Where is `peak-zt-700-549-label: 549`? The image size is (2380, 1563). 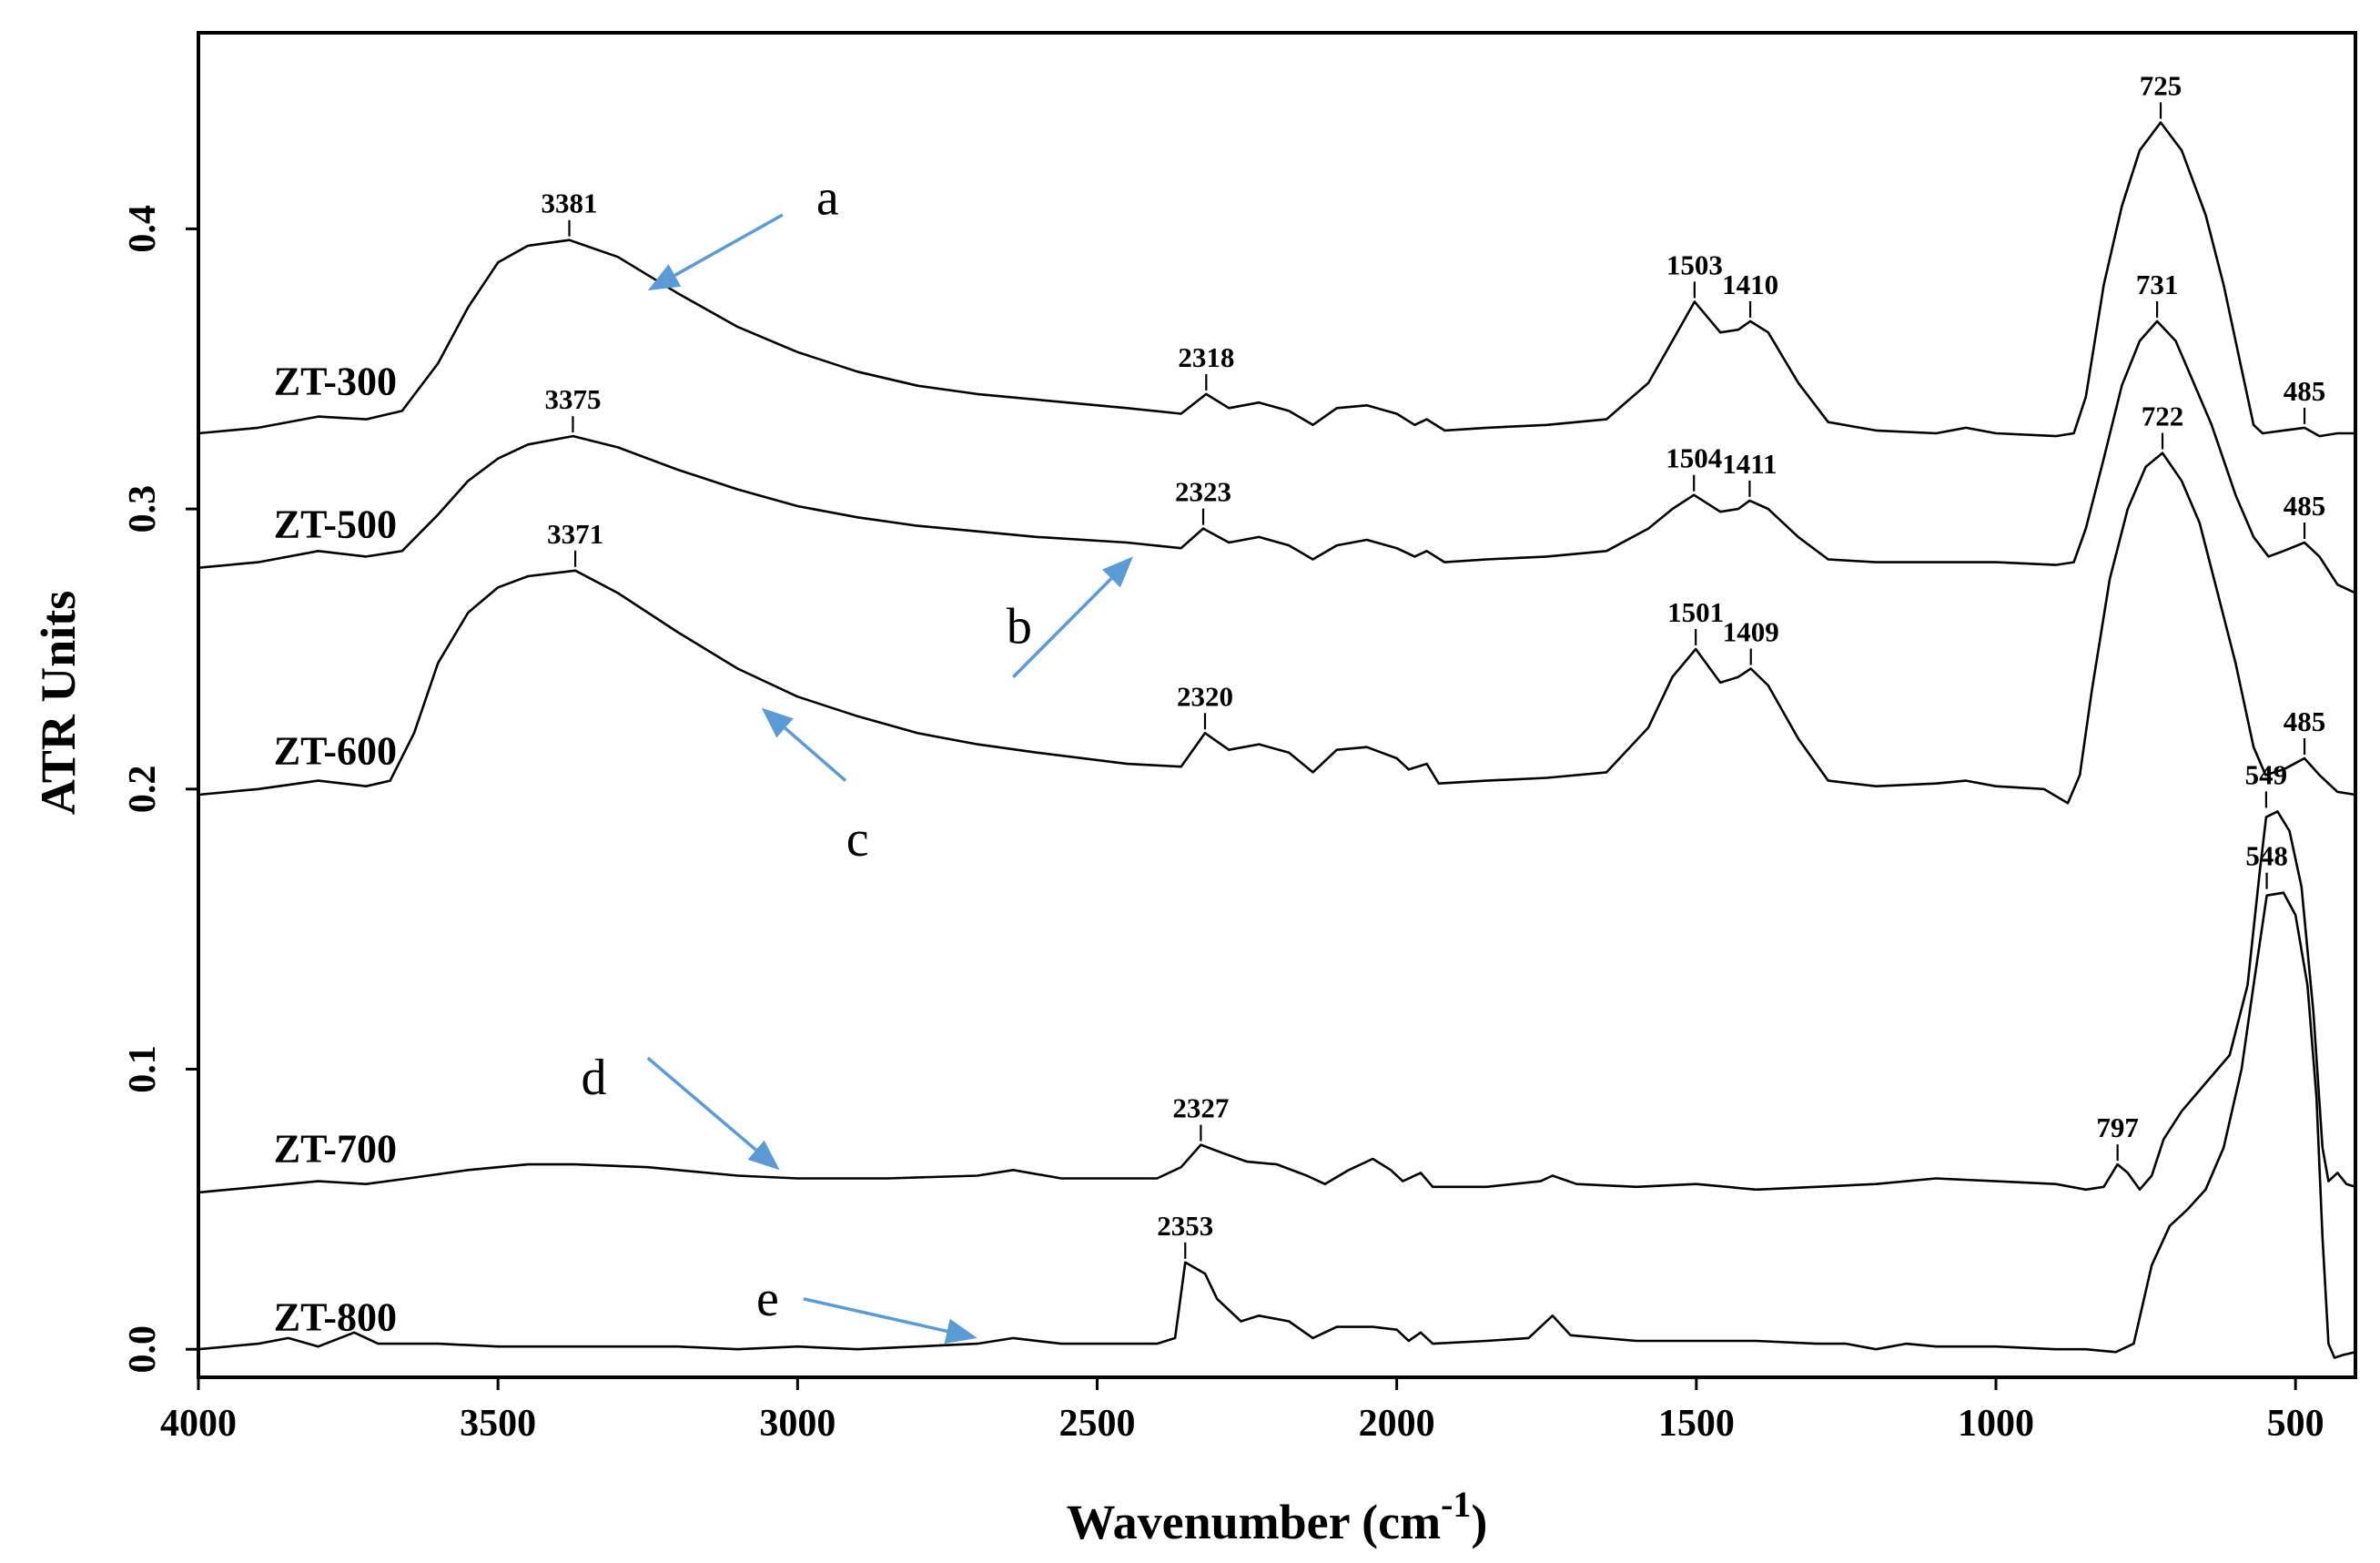 peak-zt-700-549-label: 549 is located at coordinates (2266, 774).